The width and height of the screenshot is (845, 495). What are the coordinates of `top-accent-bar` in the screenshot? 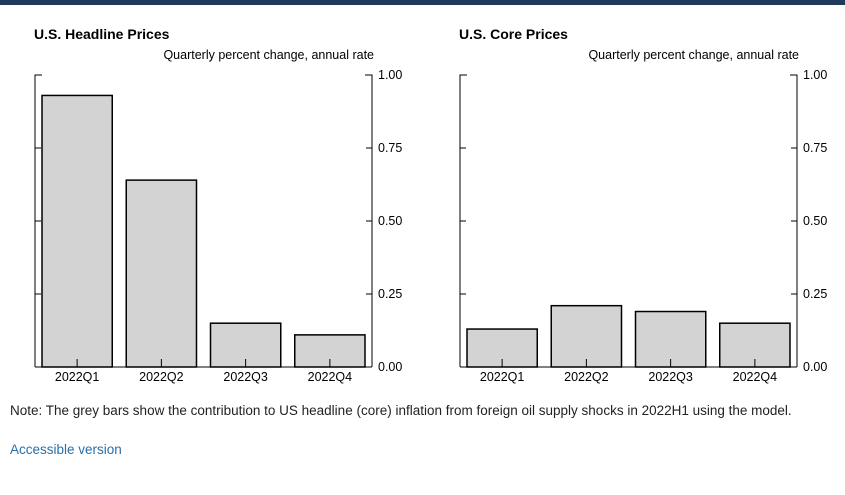 It's located at (422, 2).